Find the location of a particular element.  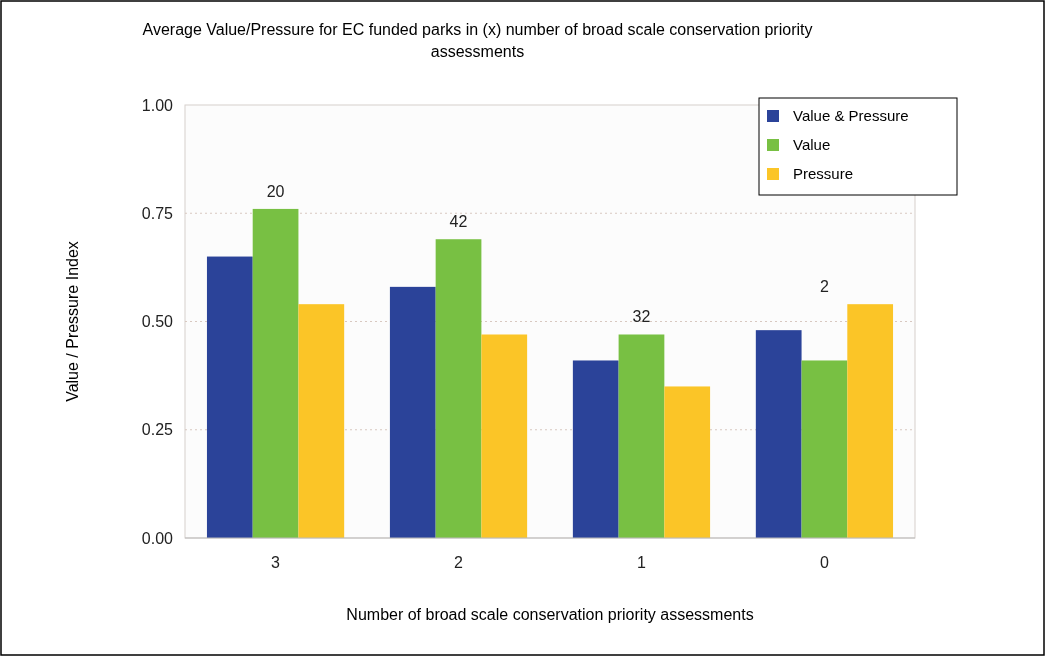

x-axis-title: Number of broad scale conservation priority assessments is located at coordinates (550, 614).